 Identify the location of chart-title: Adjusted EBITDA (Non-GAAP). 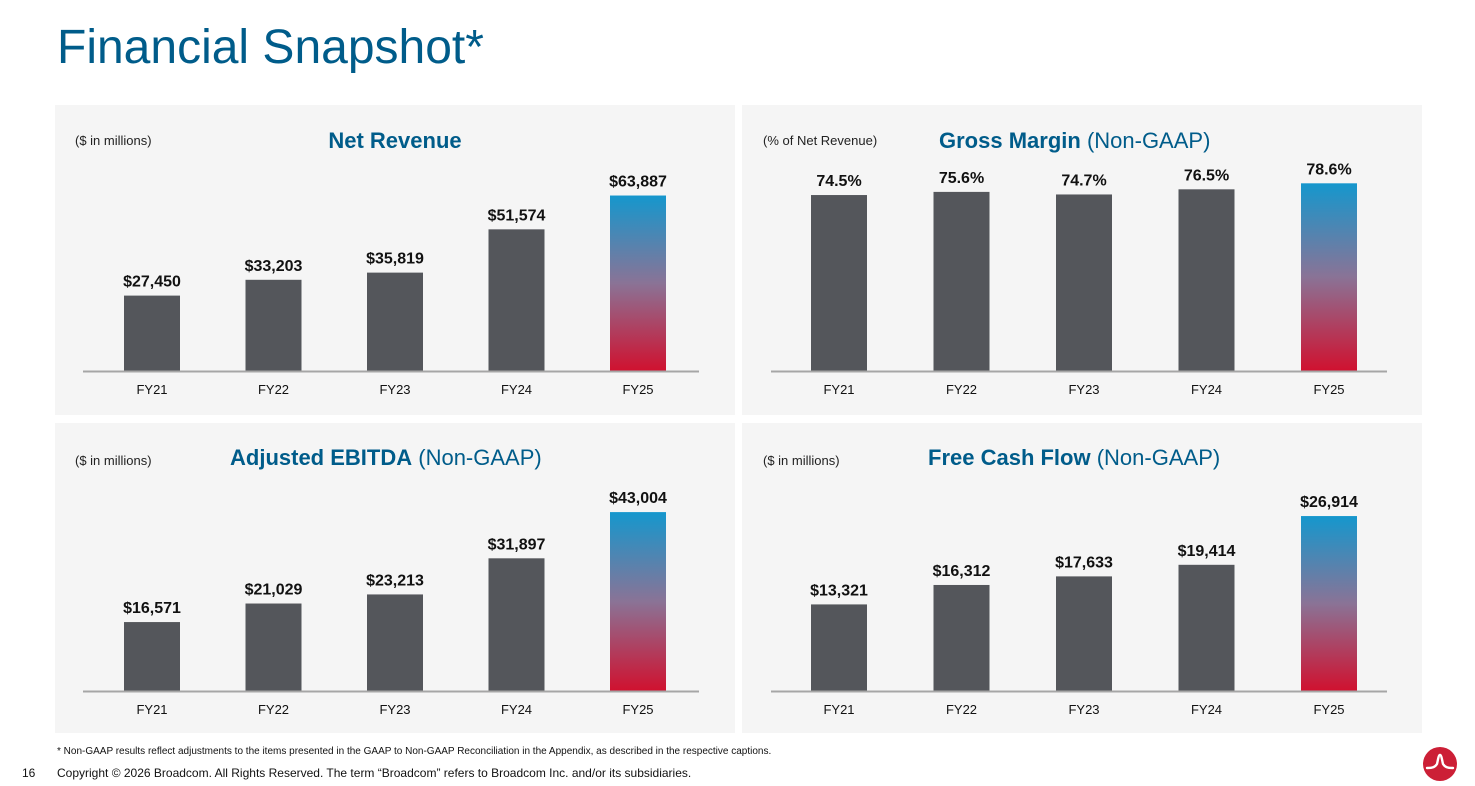
(386, 458).